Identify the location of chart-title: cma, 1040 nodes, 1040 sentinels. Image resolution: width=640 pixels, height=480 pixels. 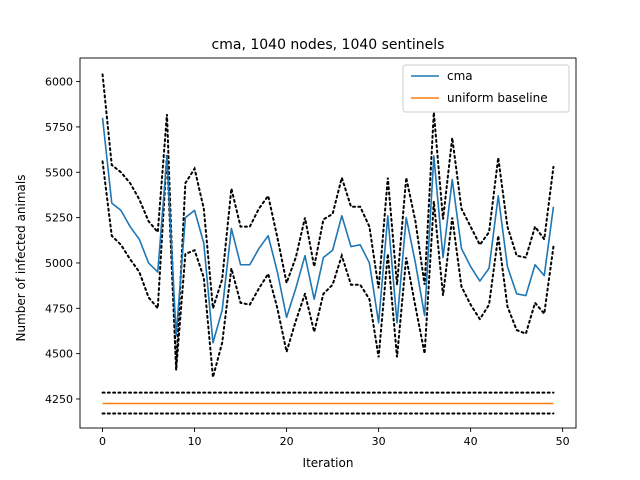
(328, 45).